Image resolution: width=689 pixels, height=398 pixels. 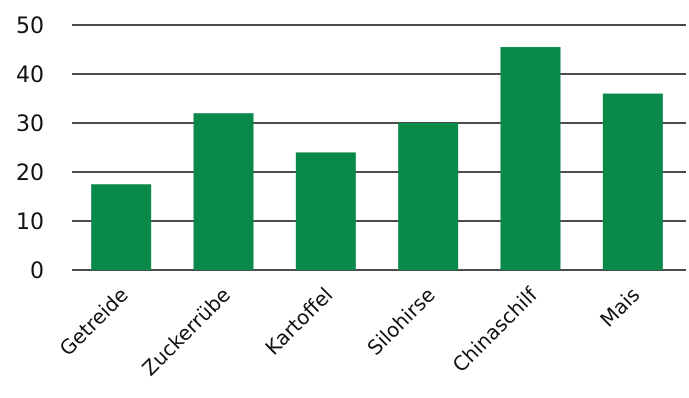 I want to click on y-tick-label: 30, so click(x=30, y=124).